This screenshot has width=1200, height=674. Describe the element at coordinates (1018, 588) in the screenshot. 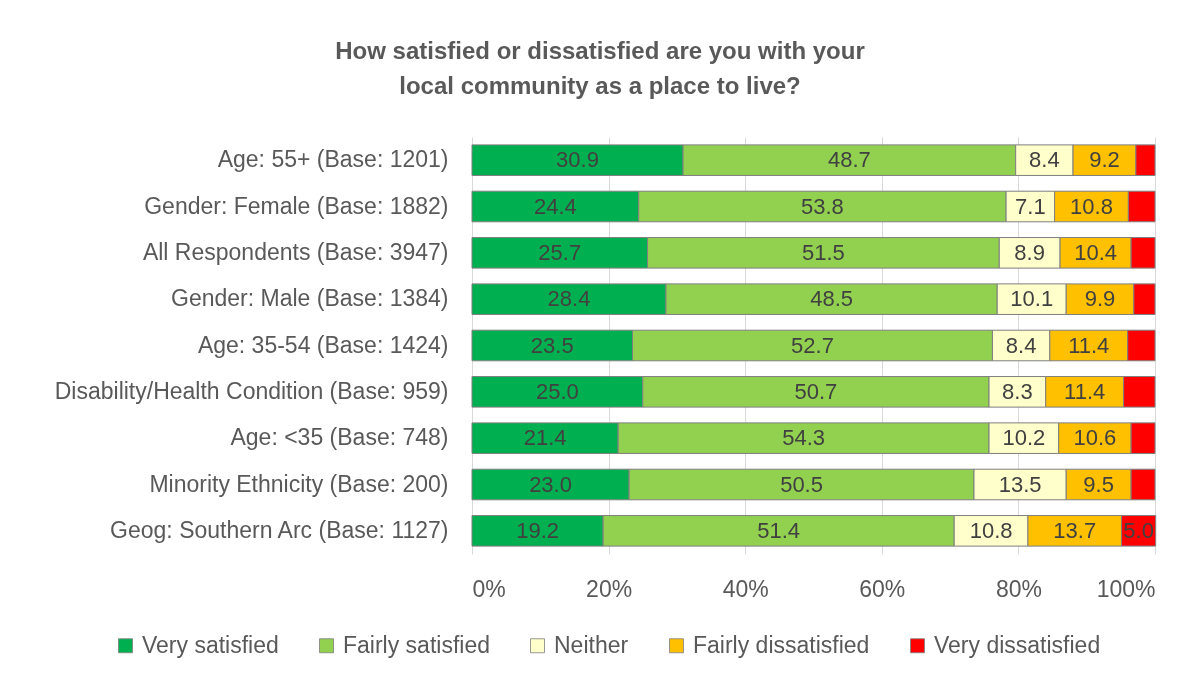

I see `x-tick-label: 80%` at that location.